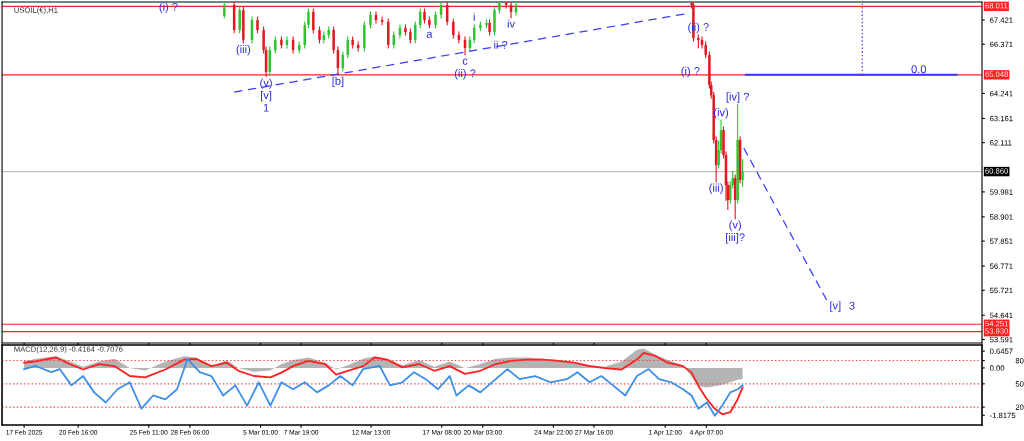 The image size is (1024, 441). Describe the element at coordinates (465, 61) in the screenshot. I see `annotation: c` at that location.